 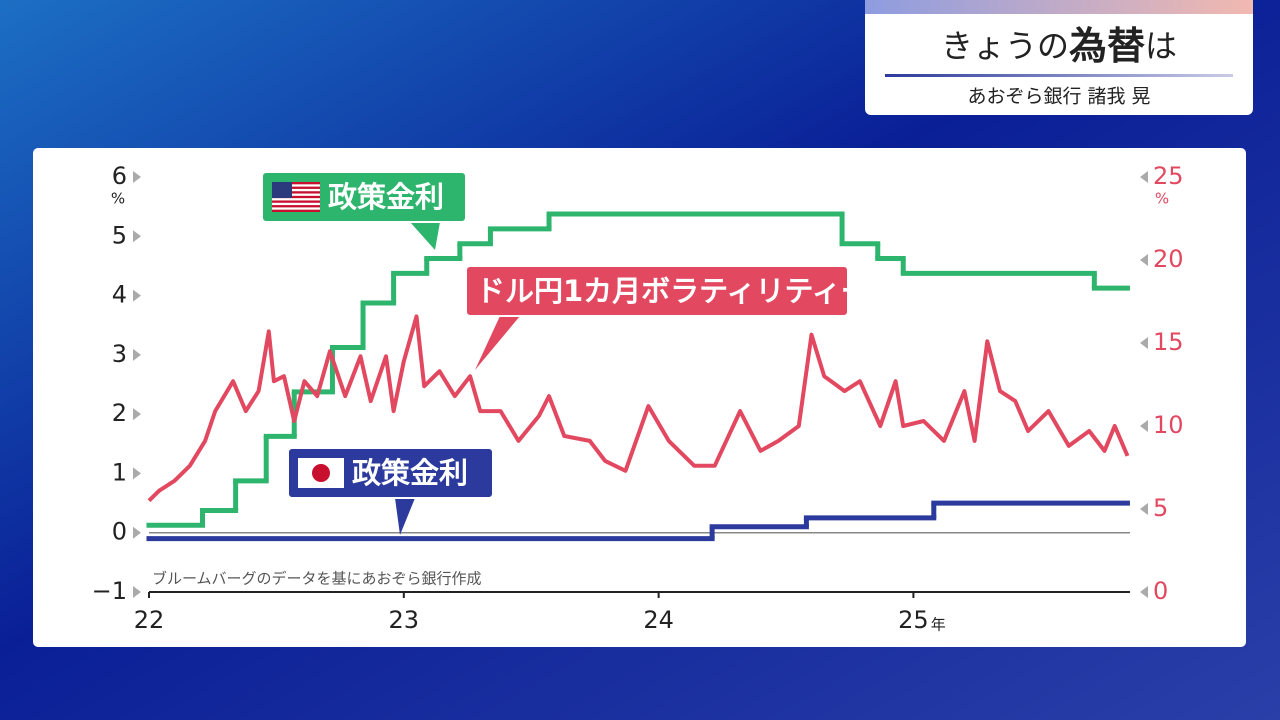 What do you see at coordinates (119, 413) in the screenshot?
I see `y-tick-label: 2` at bounding box center [119, 413].